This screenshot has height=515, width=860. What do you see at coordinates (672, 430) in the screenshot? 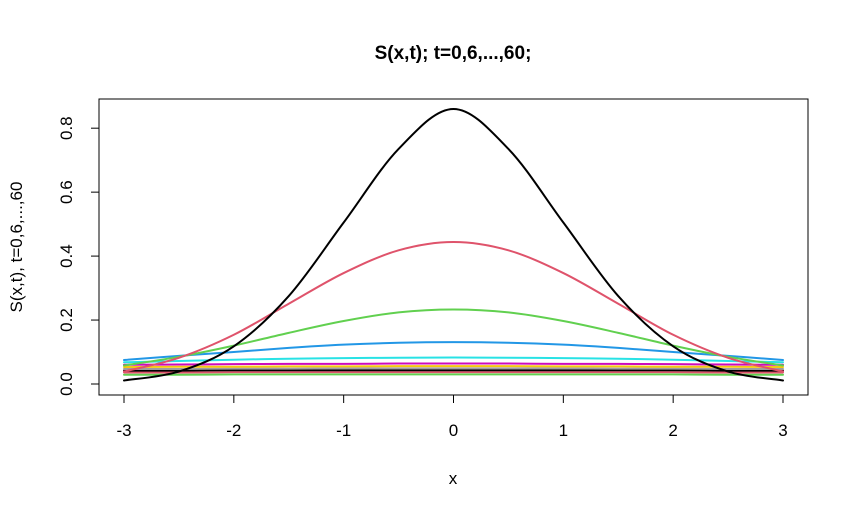
I see `x-tick-label: 2` at bounding box center [672, 430].